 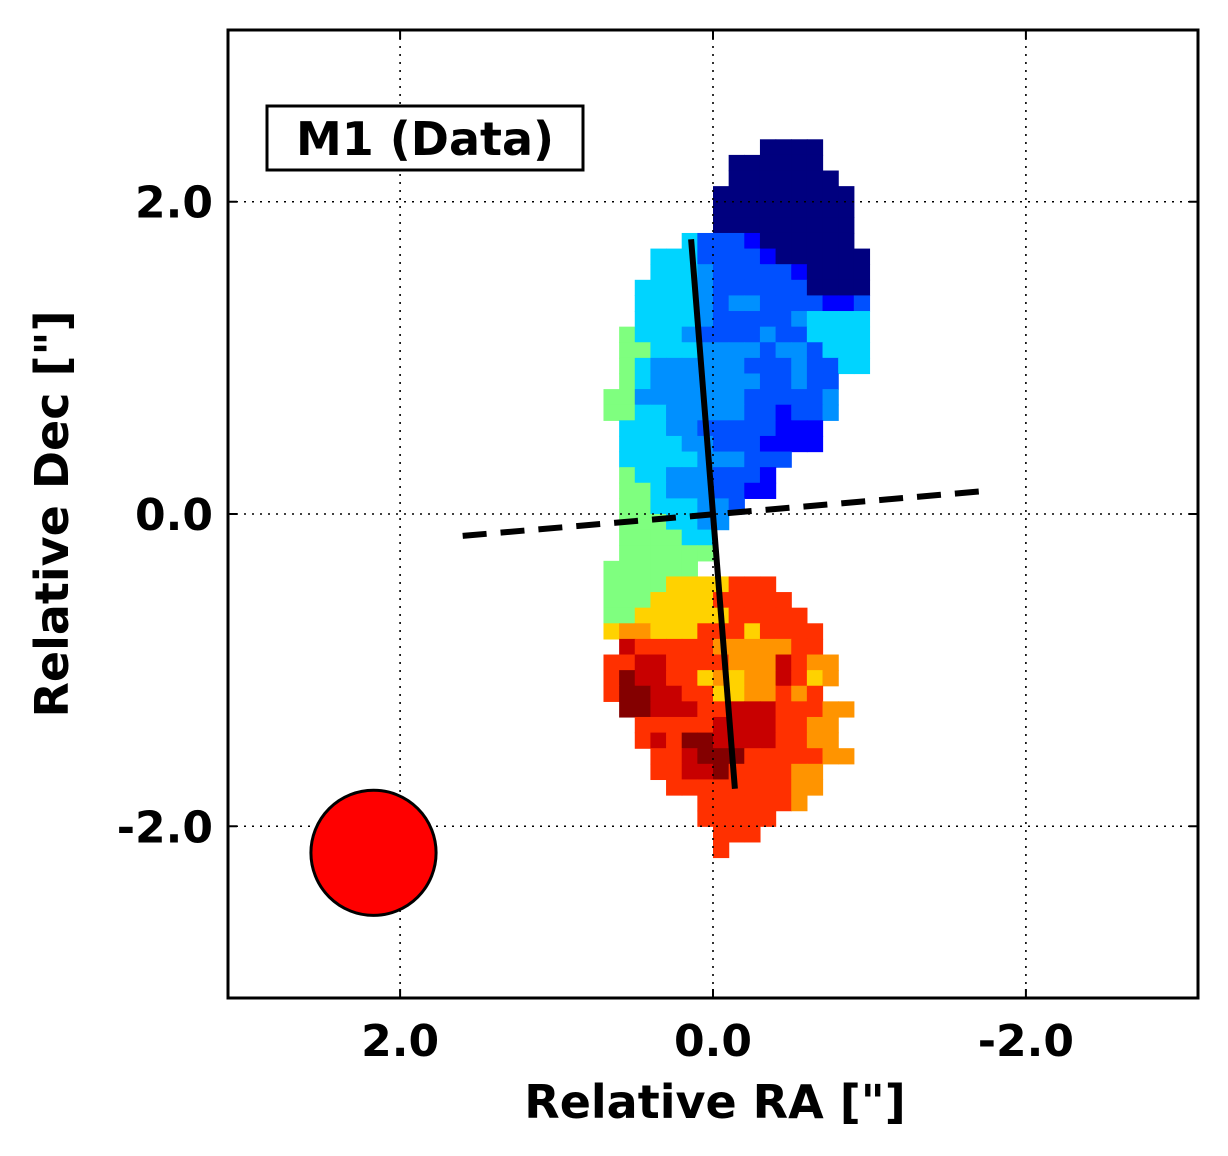 I want to click on x-tick-label: 0.0, so click(x=713, y=1041).